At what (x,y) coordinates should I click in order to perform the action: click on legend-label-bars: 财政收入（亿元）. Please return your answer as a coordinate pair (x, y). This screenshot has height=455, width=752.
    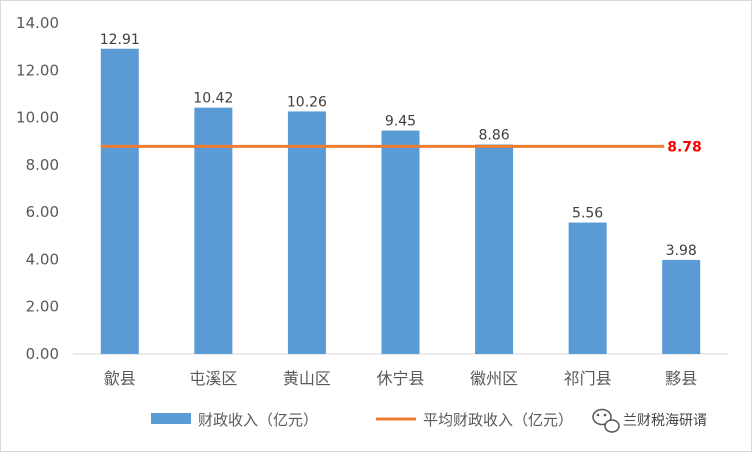
    Looking at the image, I should click on (258, 420).